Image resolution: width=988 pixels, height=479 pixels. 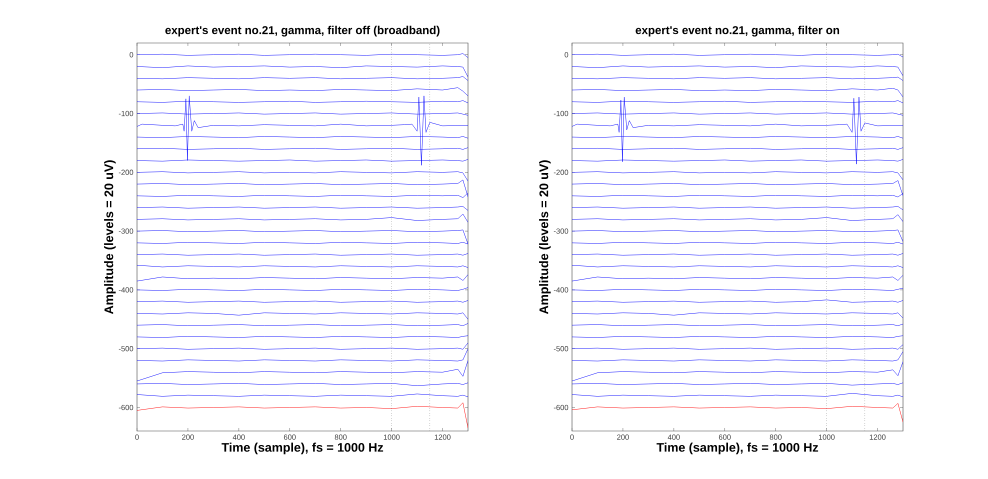 I want to click on chart-title: expert's event no.21, gamma, filter on, so click(x=738, y=31).